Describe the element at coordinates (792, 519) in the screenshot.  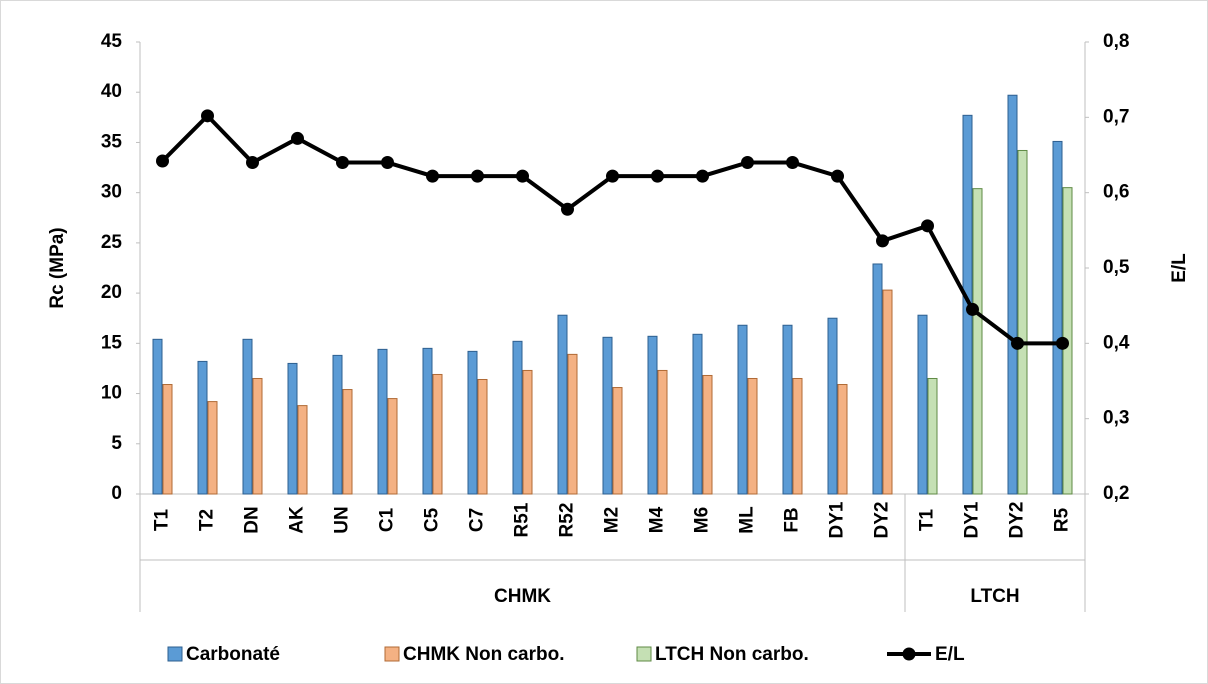
I see `x-tick-label: FB` at that location.